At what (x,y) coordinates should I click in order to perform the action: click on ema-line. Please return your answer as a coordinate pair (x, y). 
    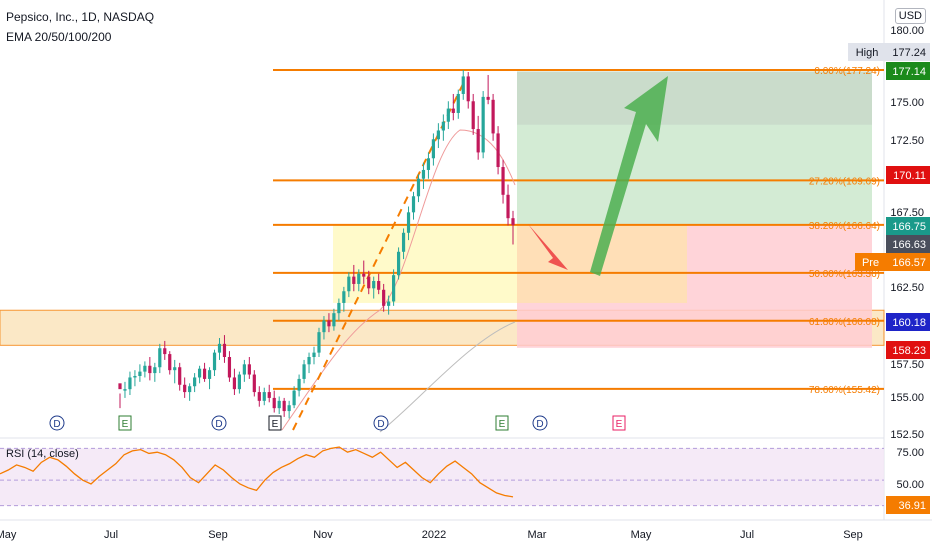
    Looking at the image, I should click on (398, 280).